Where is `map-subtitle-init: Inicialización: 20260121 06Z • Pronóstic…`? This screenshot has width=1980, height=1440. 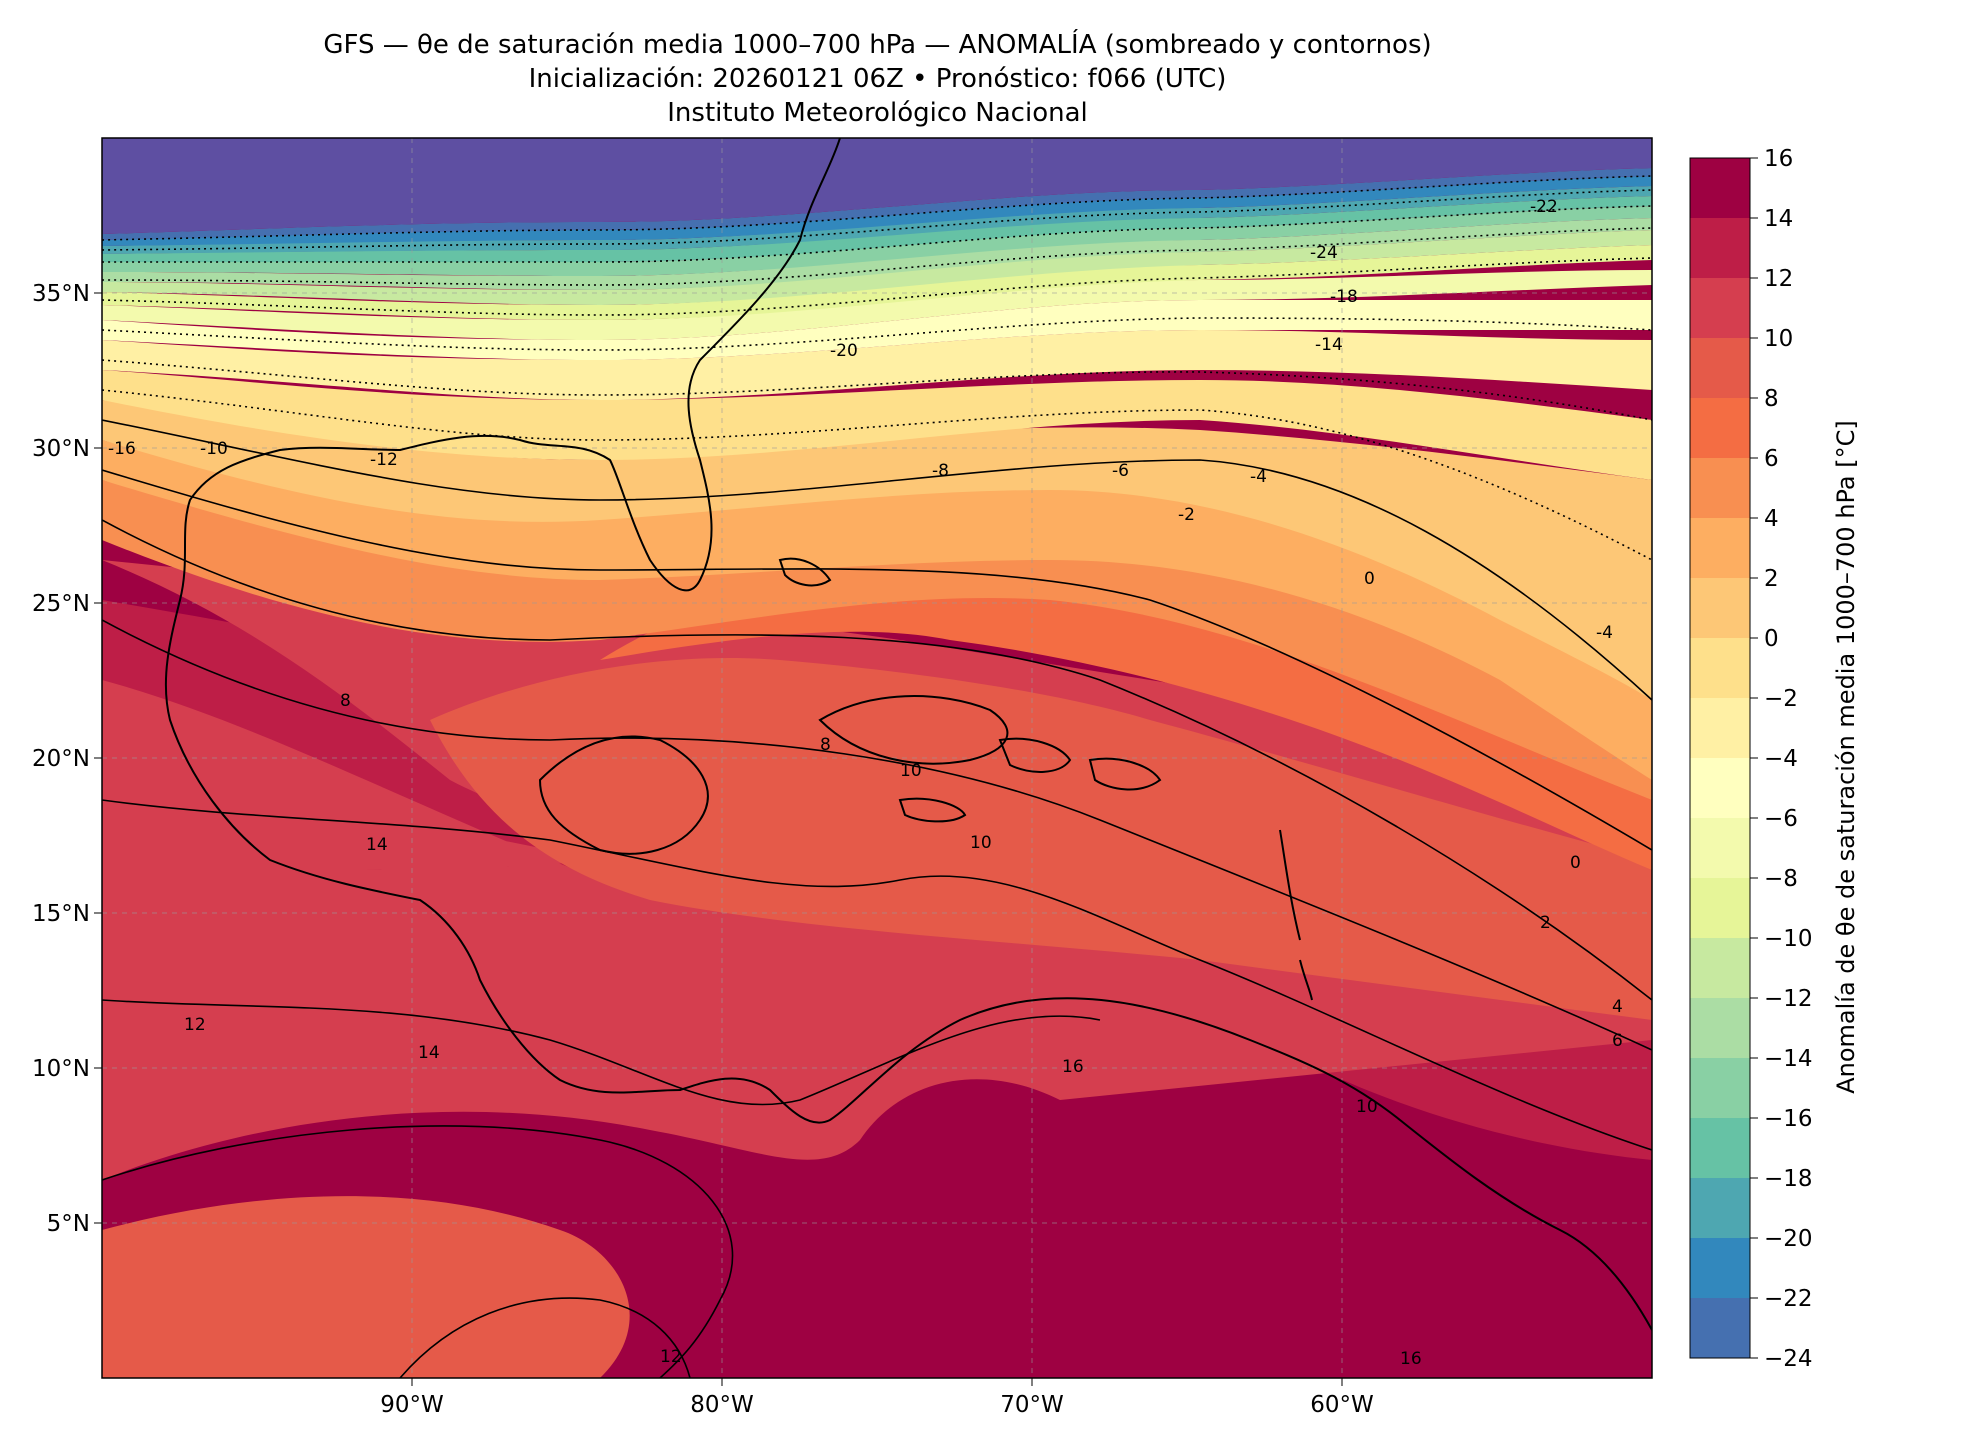
map-subtitle-init: Inicialización: 20260121 06Z • Pronóstic… is located at coordinates (877, 79).